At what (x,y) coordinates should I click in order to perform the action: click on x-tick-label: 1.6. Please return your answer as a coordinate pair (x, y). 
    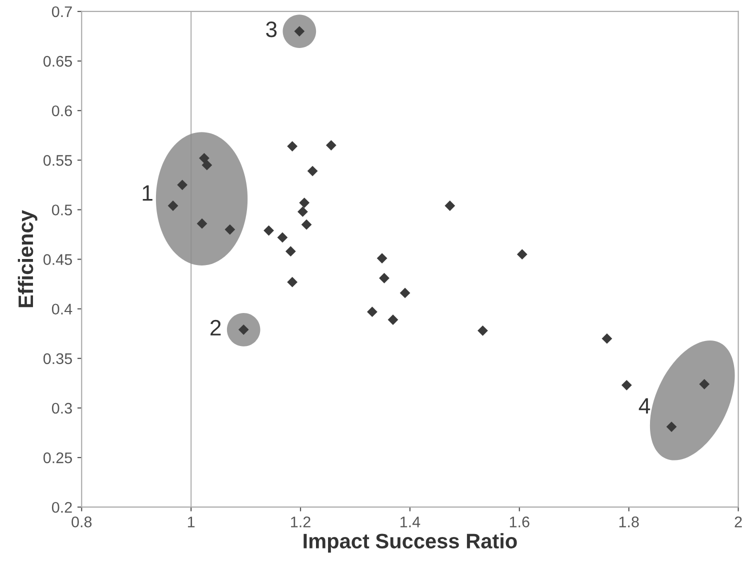
    Looking at the image, I should click on (520, 522).